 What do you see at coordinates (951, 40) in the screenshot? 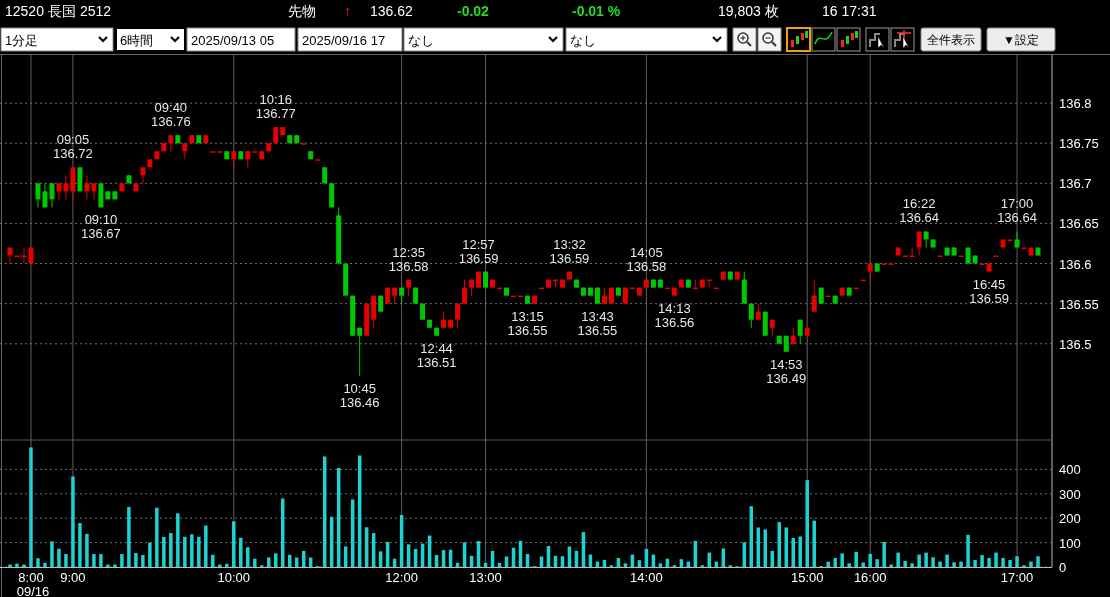
I see `text: 全件表示` at bounding box center [951, 40].